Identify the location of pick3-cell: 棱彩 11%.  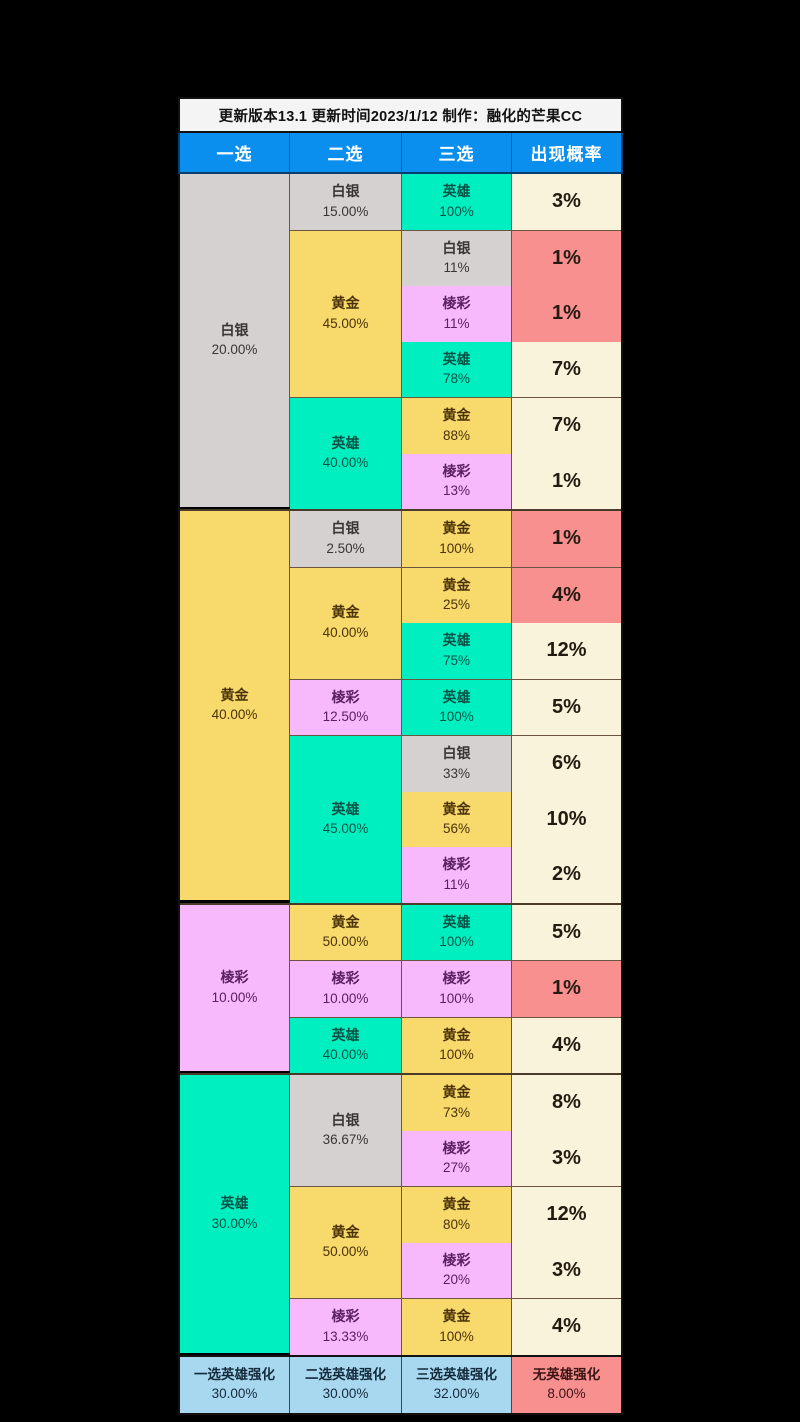
(457, 314).